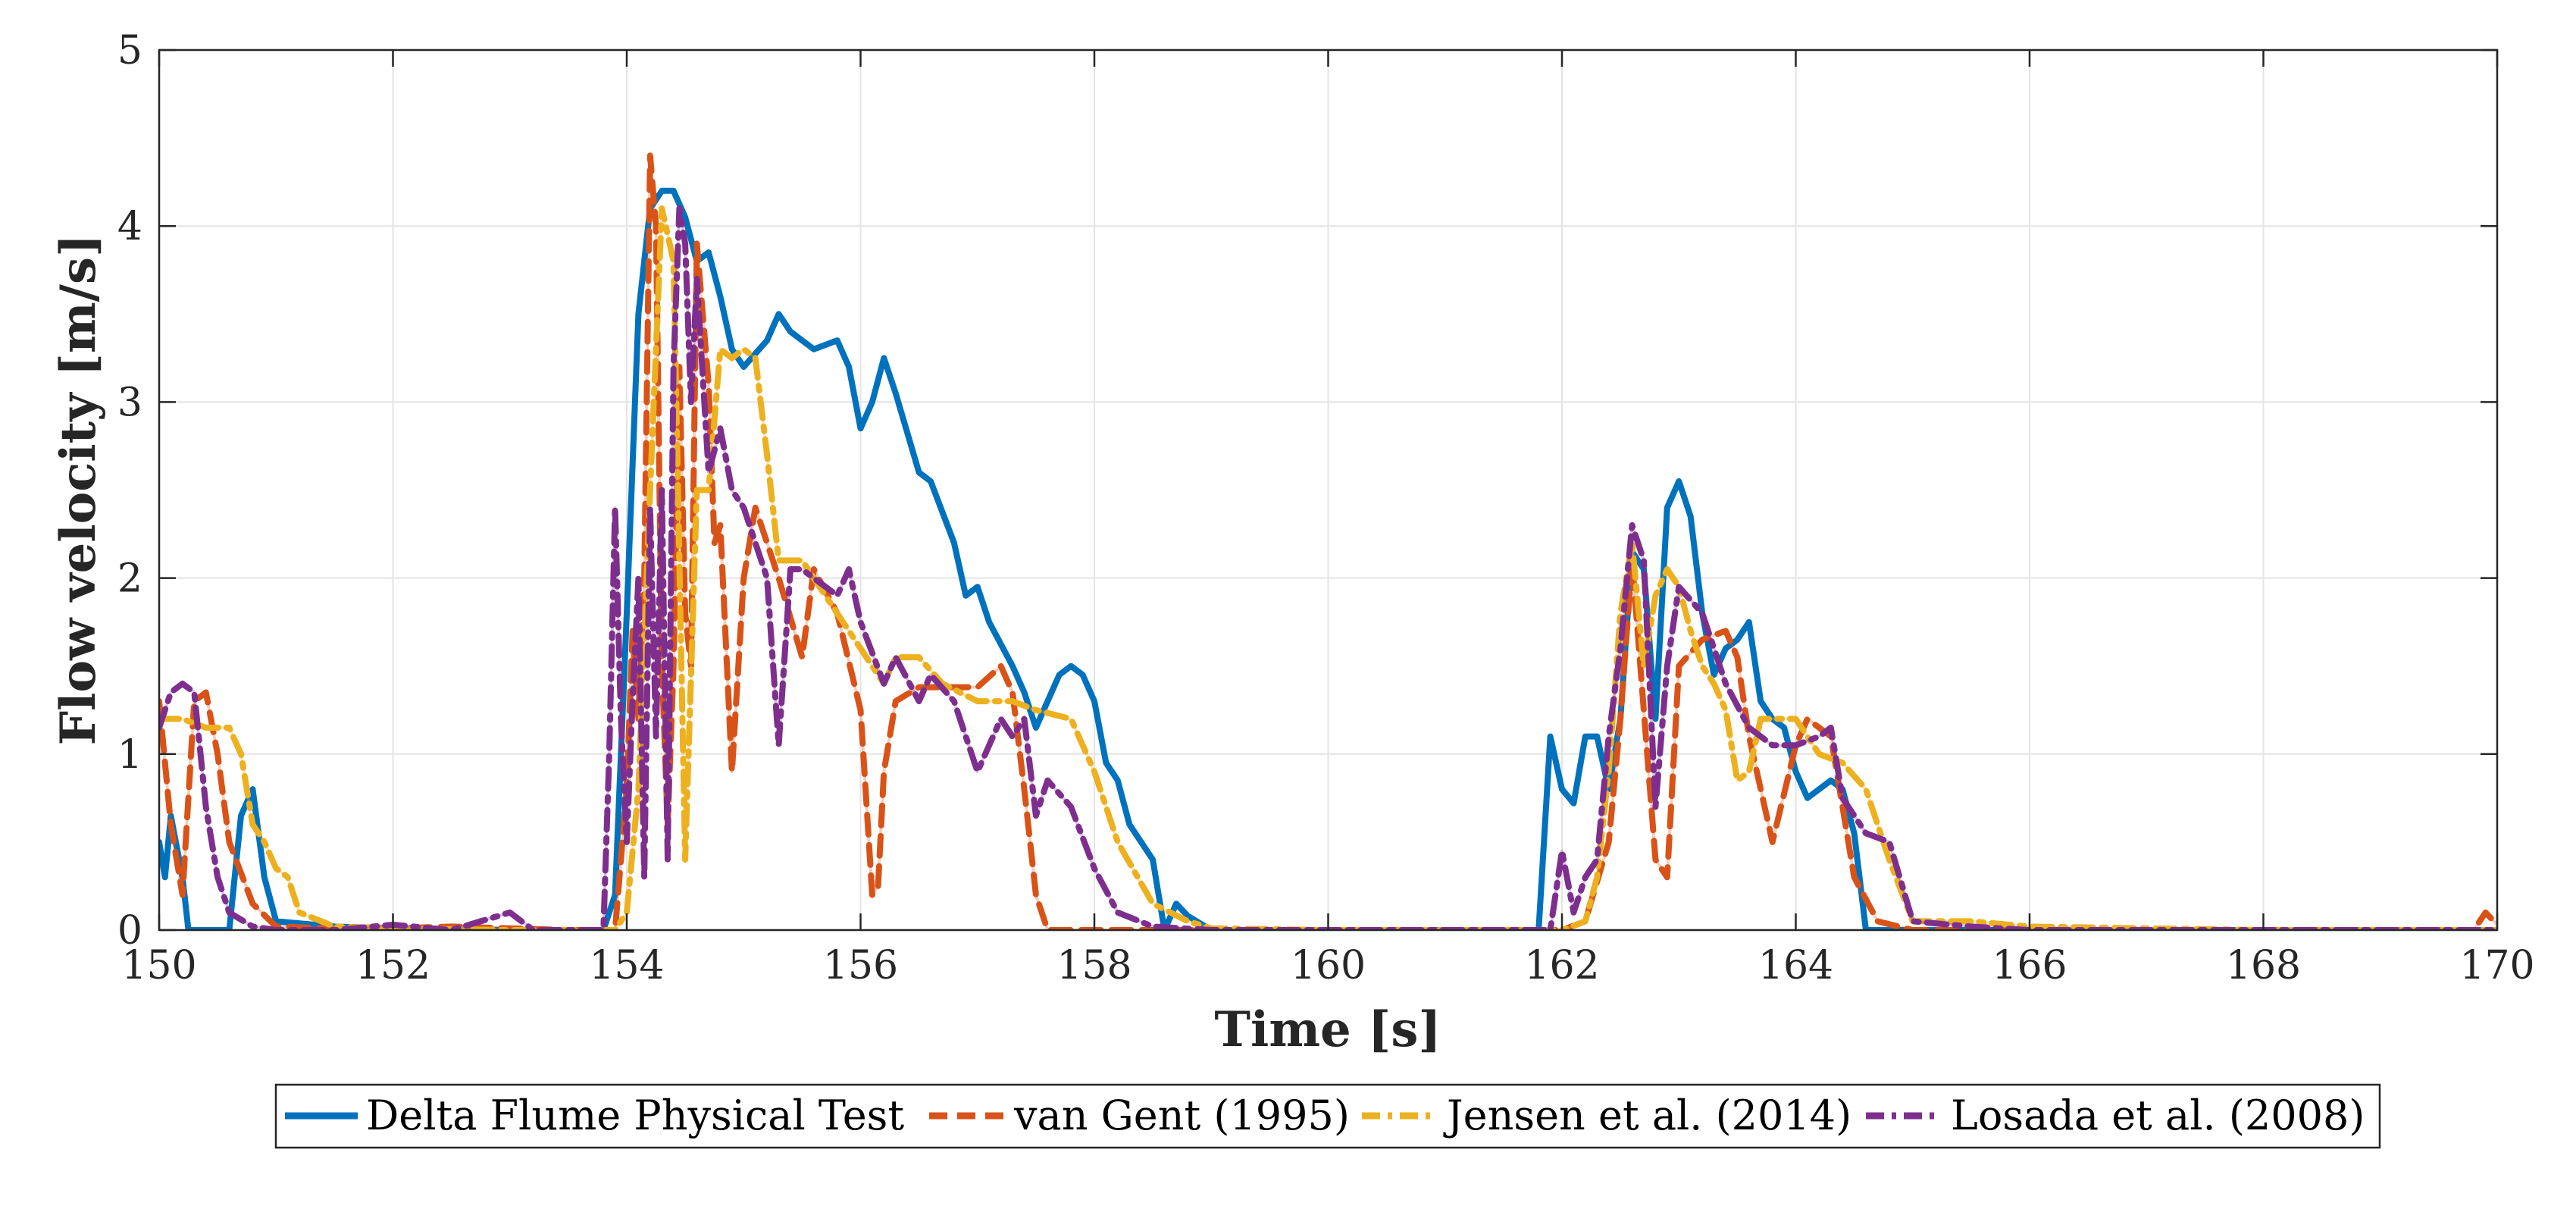 The image size is (2576, 1231). I want to click on x-tick-label: 160, so click(1329, 965).